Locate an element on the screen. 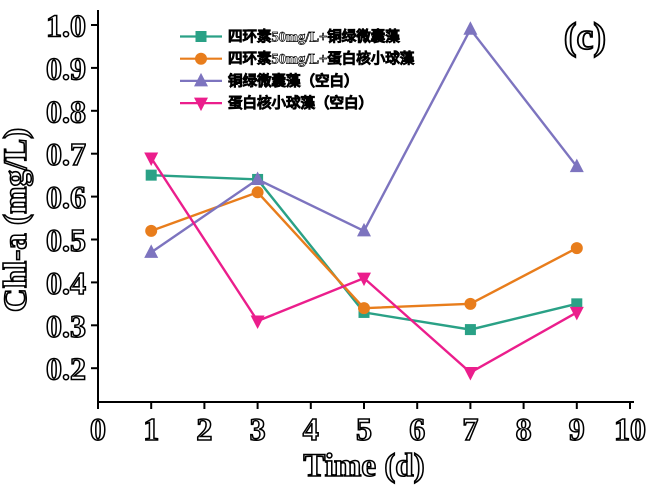  y-tick-label: 0.4 is located at coordinates (66, 283).